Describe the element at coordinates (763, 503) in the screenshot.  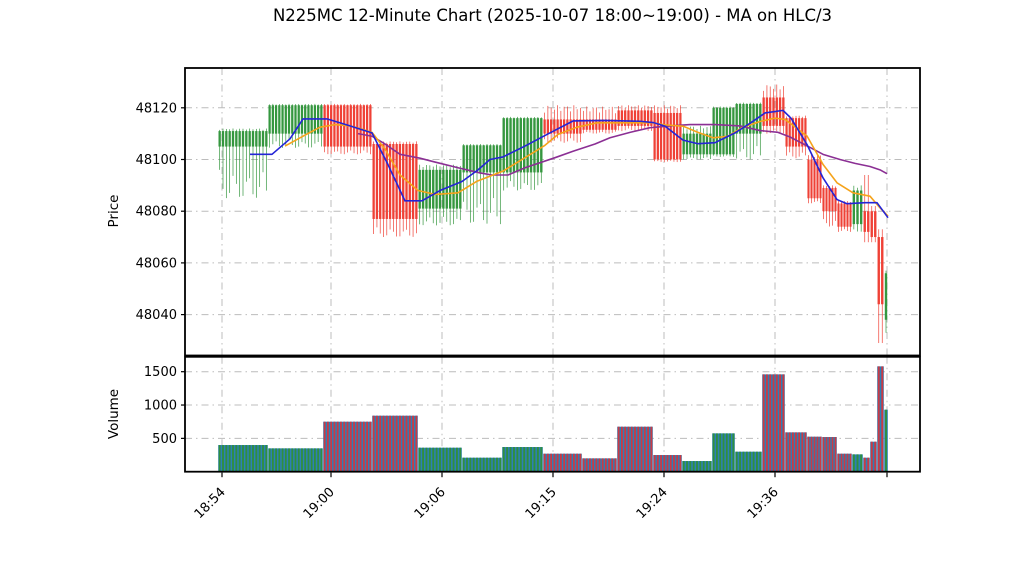
I see `x-tick-label: 19:36` at that location.